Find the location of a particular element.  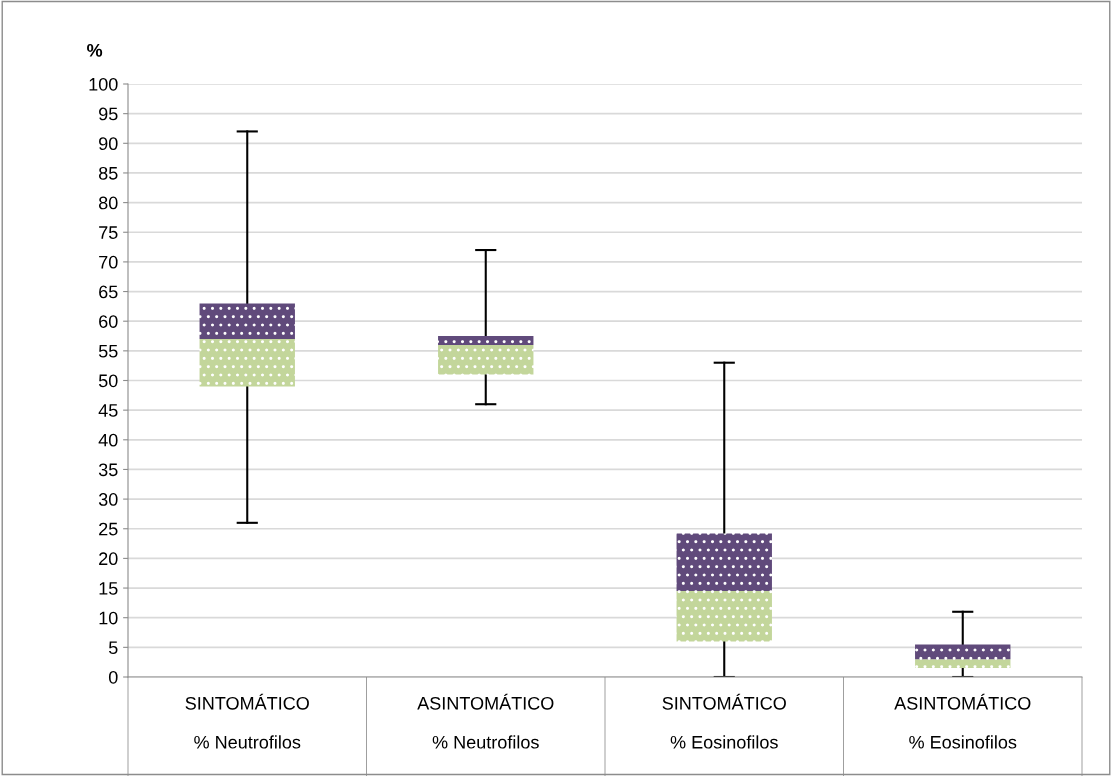

y-tick-label: 80 is located at coordinates (108, 203).